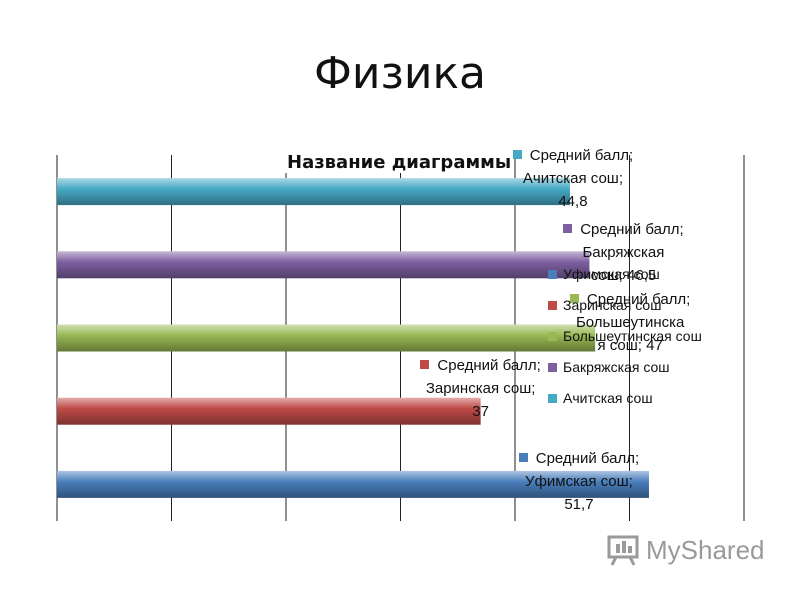  I want to click on legend-item: Ачитская сош, so click(625, 405).